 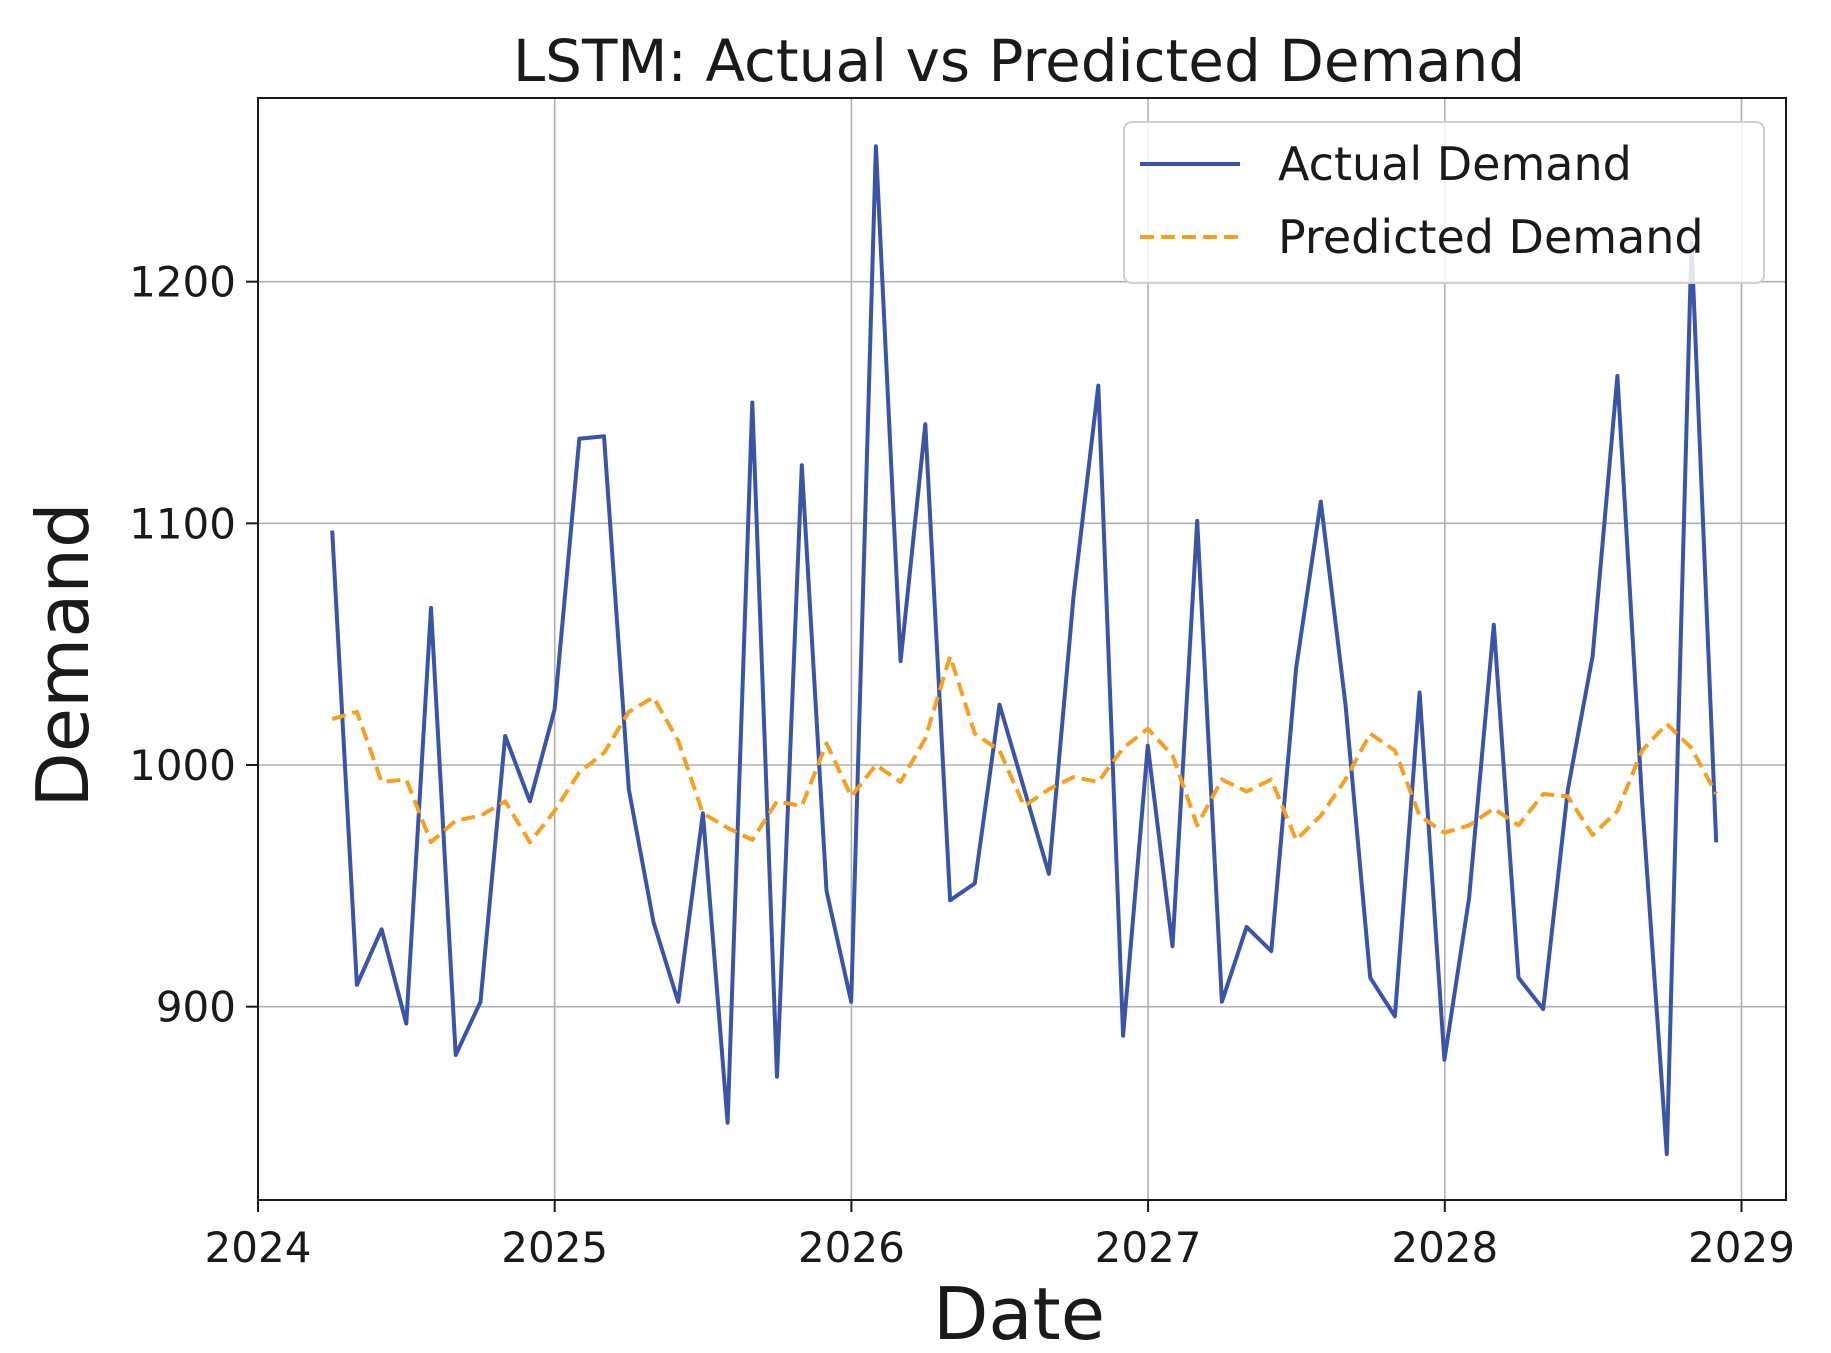 What do you see at coordinates (1741, 1247) in the screenshot?
I see `x-tick-label: 2029` at bounding box center [1741, 1247].